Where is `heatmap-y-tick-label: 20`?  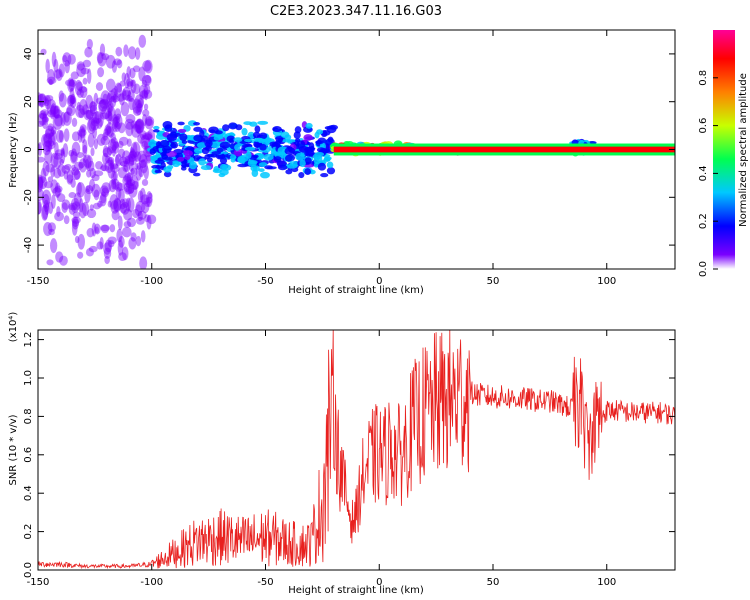
heatmap-y-tick-label: 20 is located at coordinates (28, 101).